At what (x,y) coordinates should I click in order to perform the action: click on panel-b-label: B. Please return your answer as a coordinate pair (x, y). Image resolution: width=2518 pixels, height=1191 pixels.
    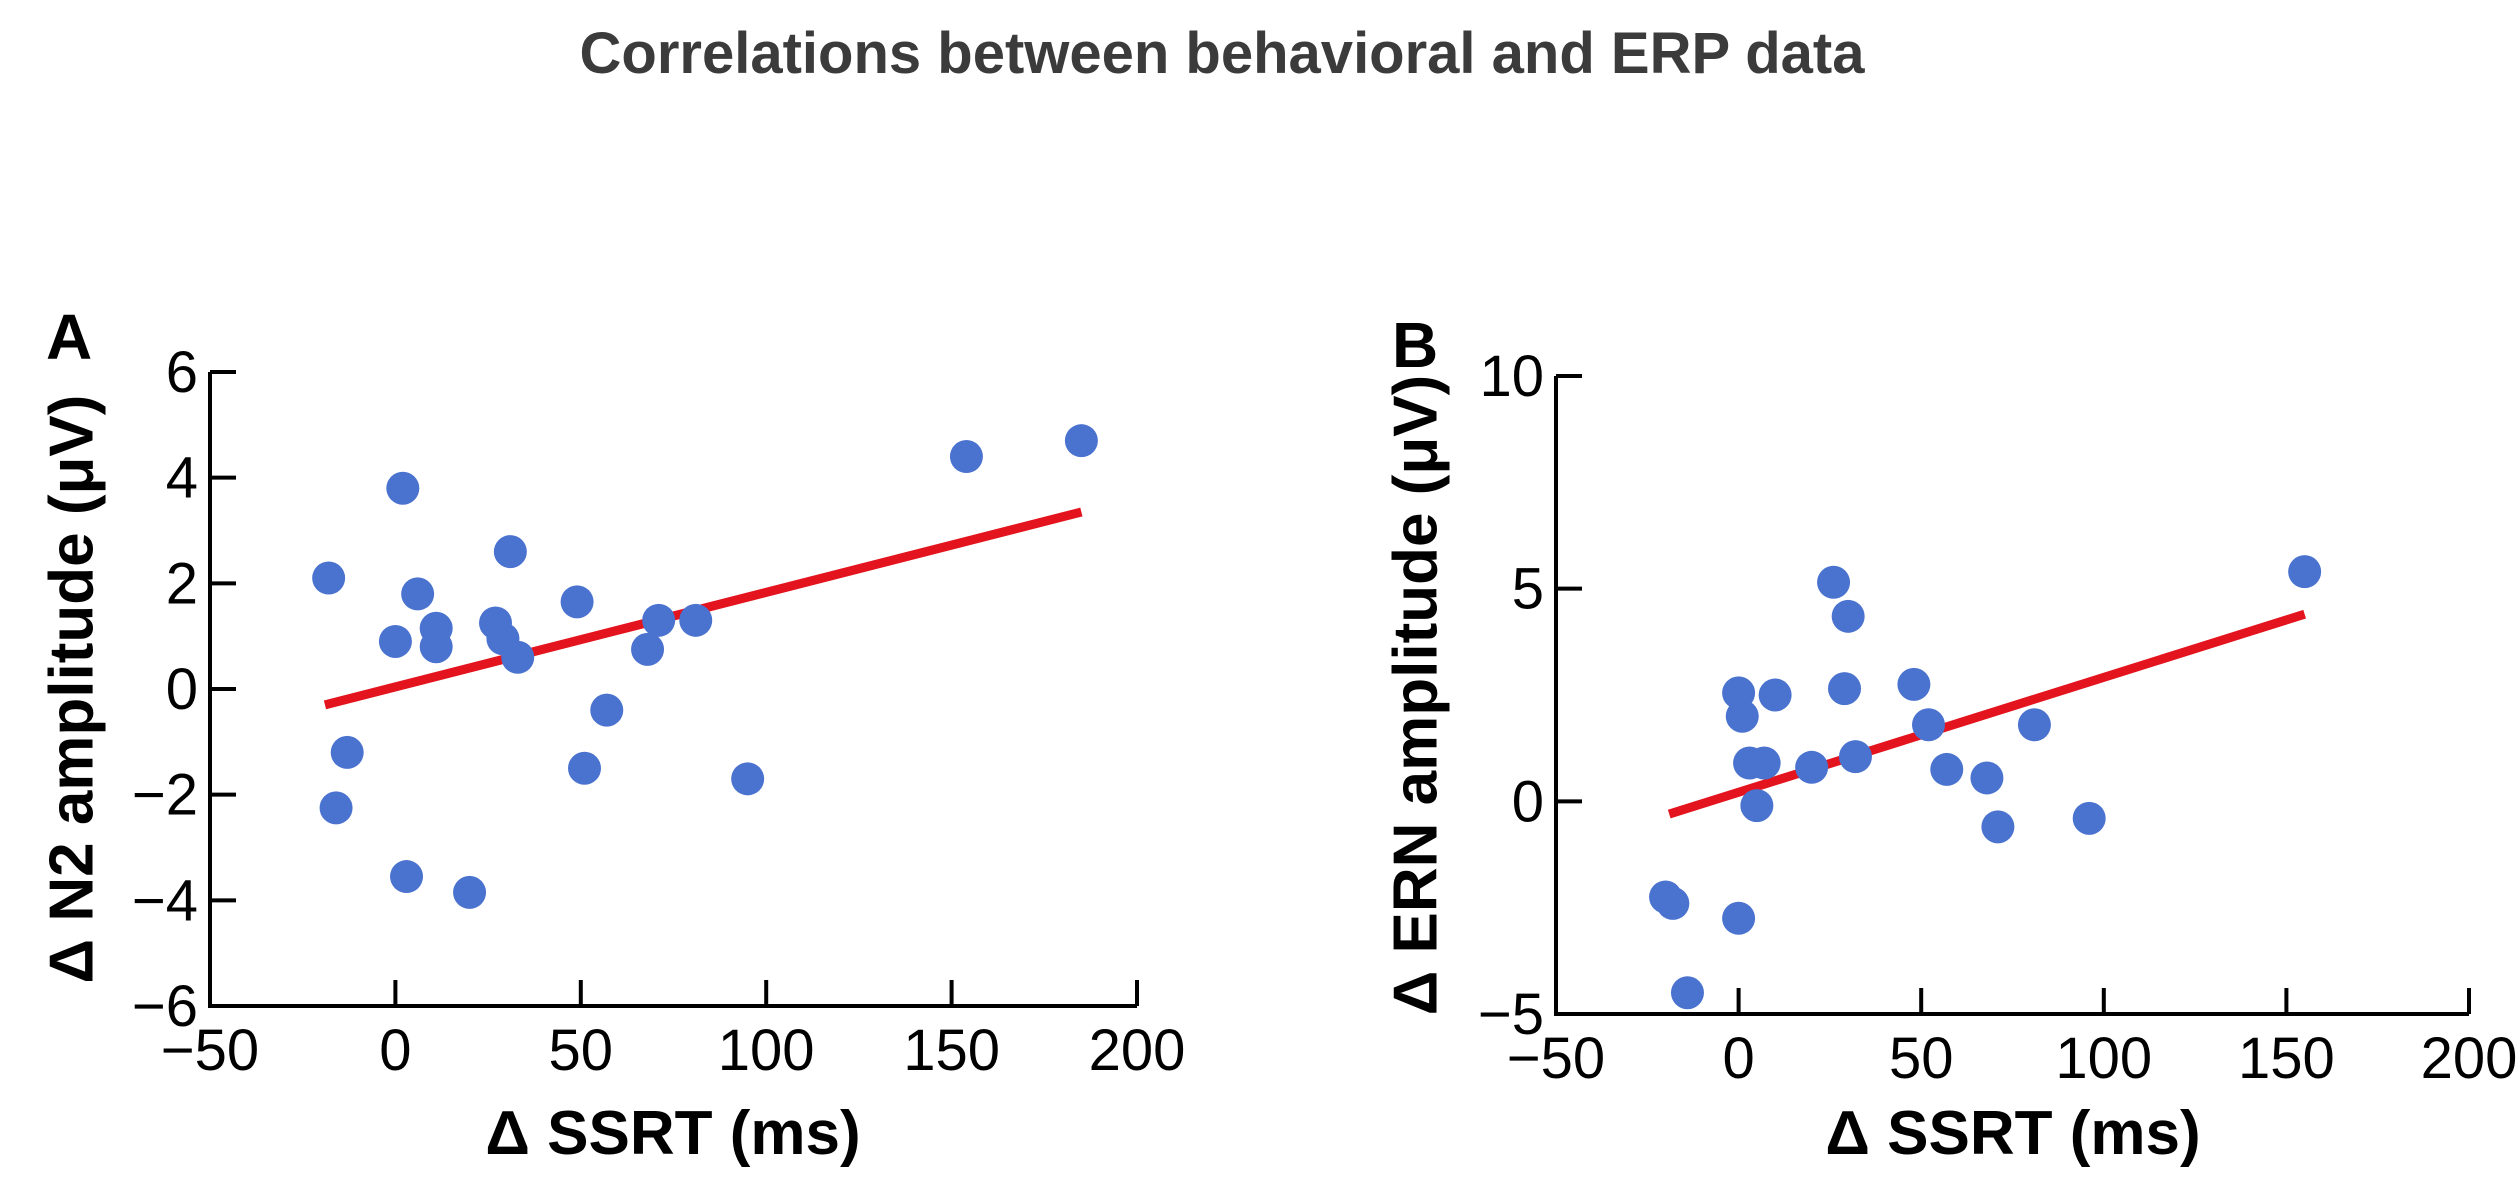
    Looking at the image, I should click on (1415, 345).